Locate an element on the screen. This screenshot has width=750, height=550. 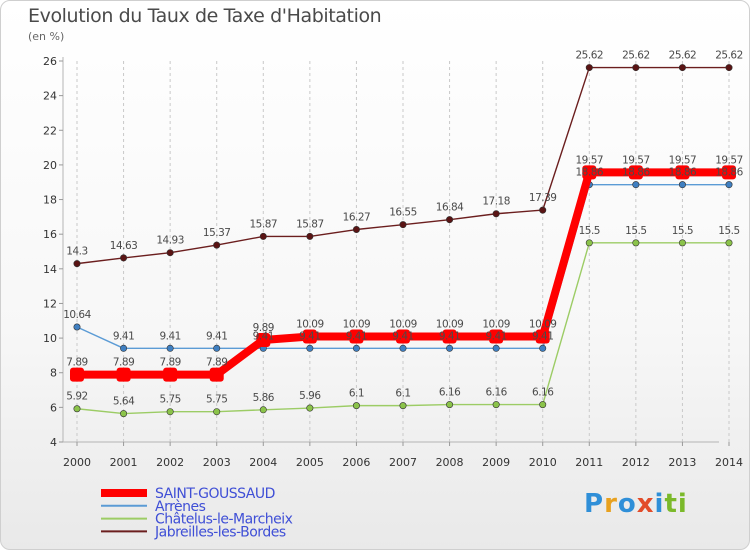
legend-label: Châtelus-le-Marcheix is located at coordinates (224, 520).